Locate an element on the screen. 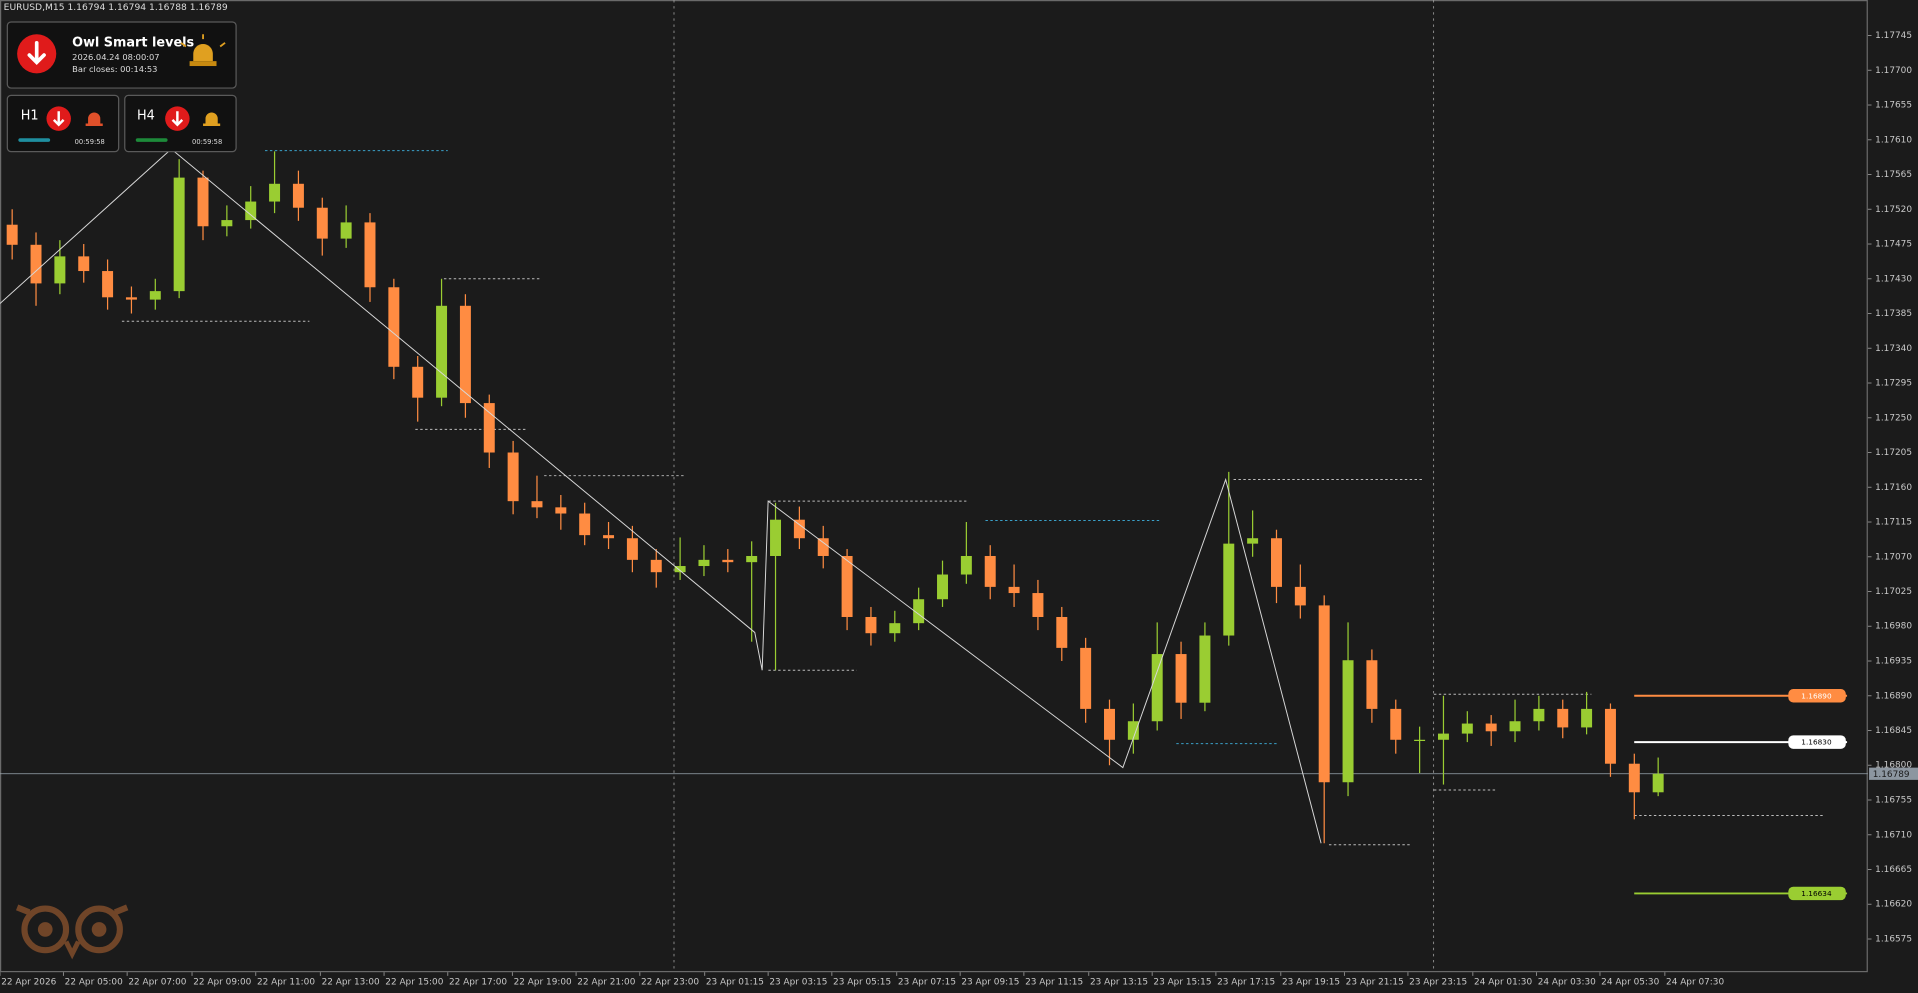 Image resolution: width=1918 pixels, height=993 pixels. tf-timer: 00:59:58 is located at coordinates (207, 142).